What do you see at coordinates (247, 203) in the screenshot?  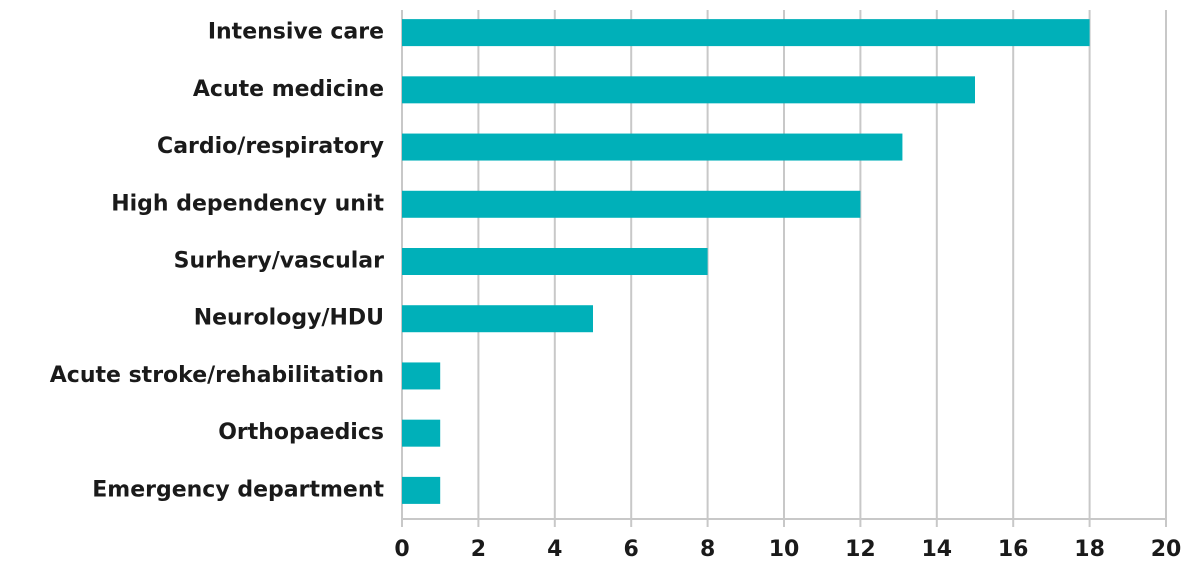 I see `y-tick-label: High dependency unit` at bounding box center [247, 203].